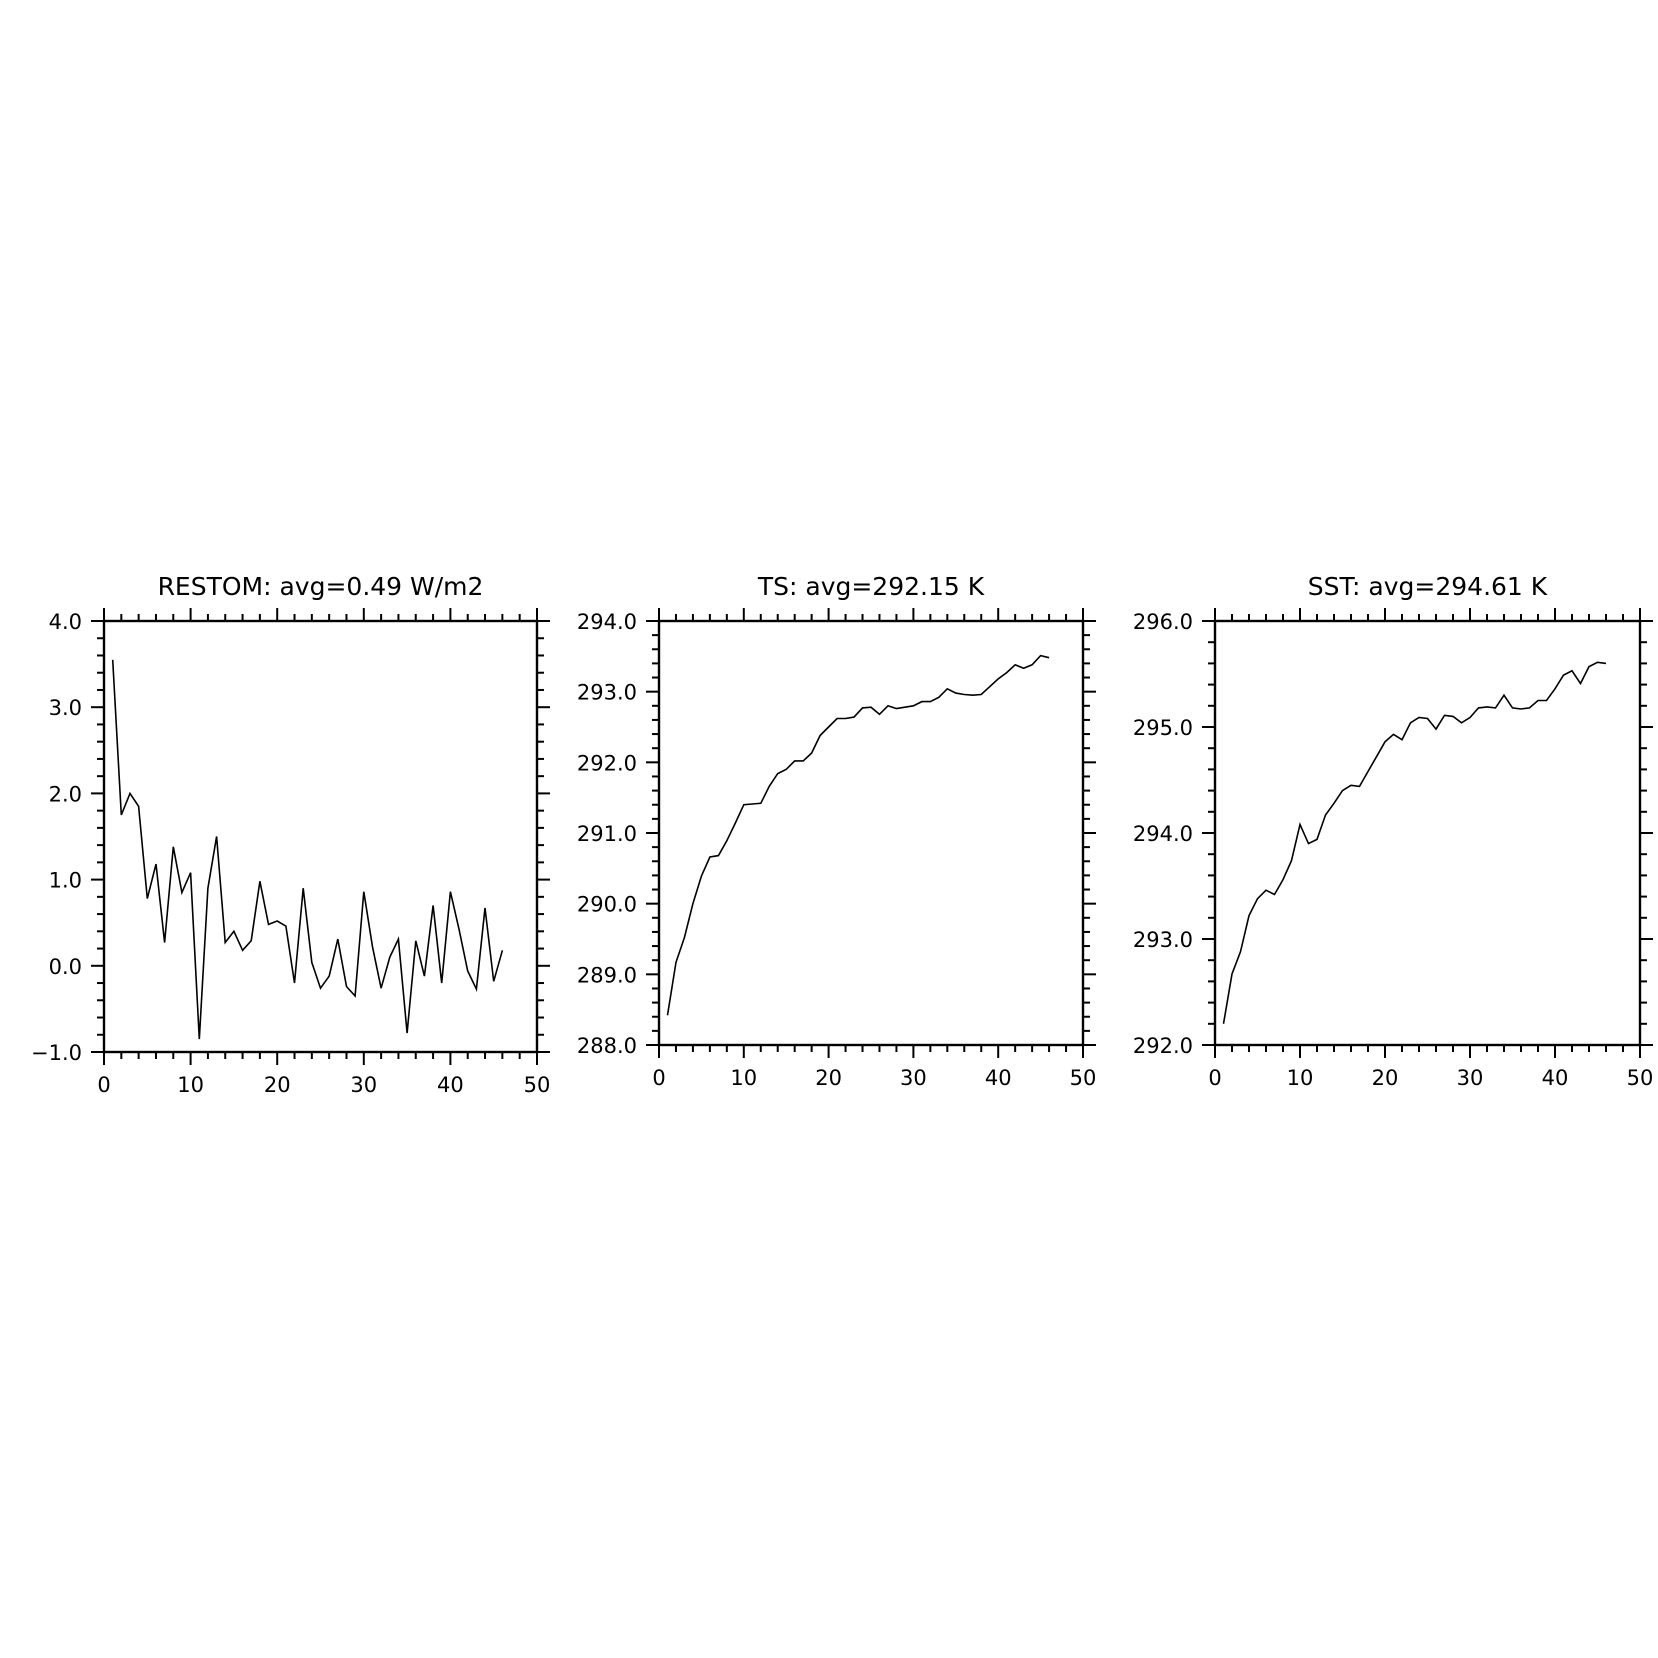 The width and height of the screenshot is (1658, 1658). I want to click on ts-ytick-label: 288.0, so click(607, 1046).